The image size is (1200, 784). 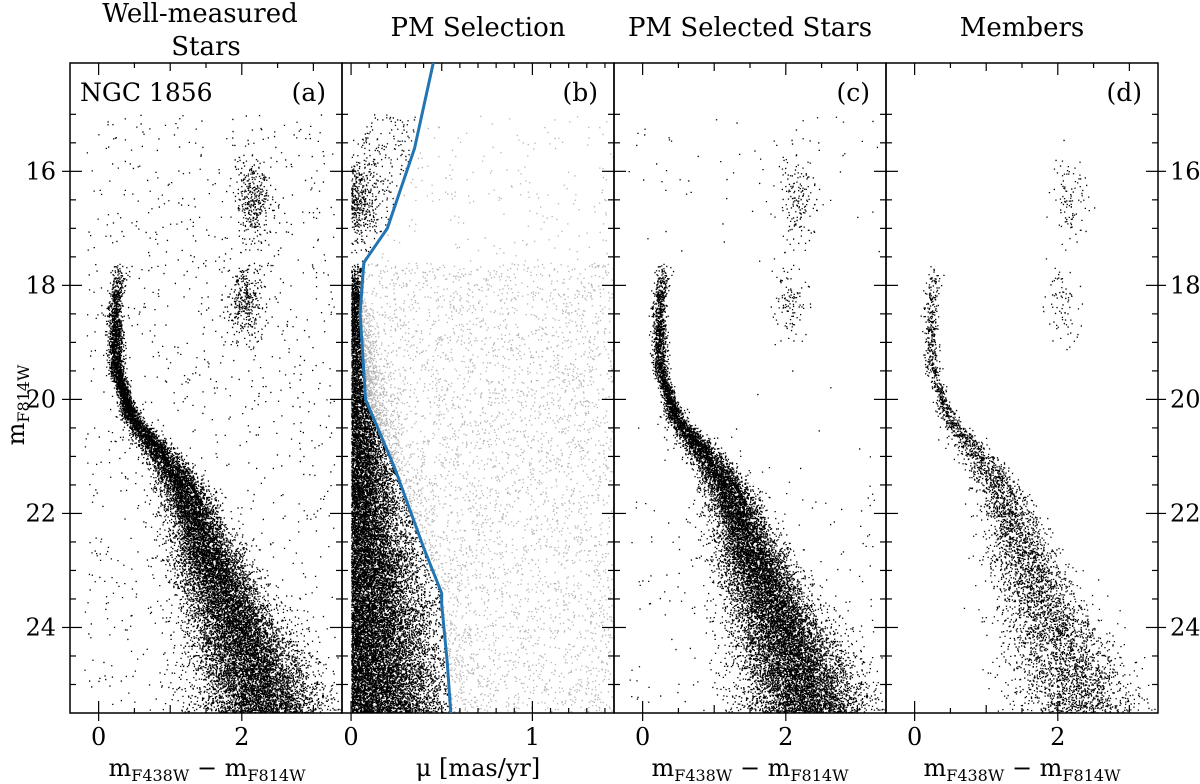 What do you see at coordinates (309, 92) in the screenshot?
I see `panel-a-tag: (a)` at bounding box center [309, 92].